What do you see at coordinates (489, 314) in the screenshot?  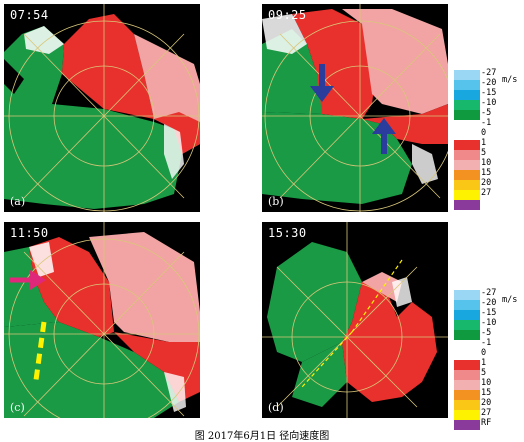 I see `legend-entry-bottom-2: -15` at bounding box center [489, 314].